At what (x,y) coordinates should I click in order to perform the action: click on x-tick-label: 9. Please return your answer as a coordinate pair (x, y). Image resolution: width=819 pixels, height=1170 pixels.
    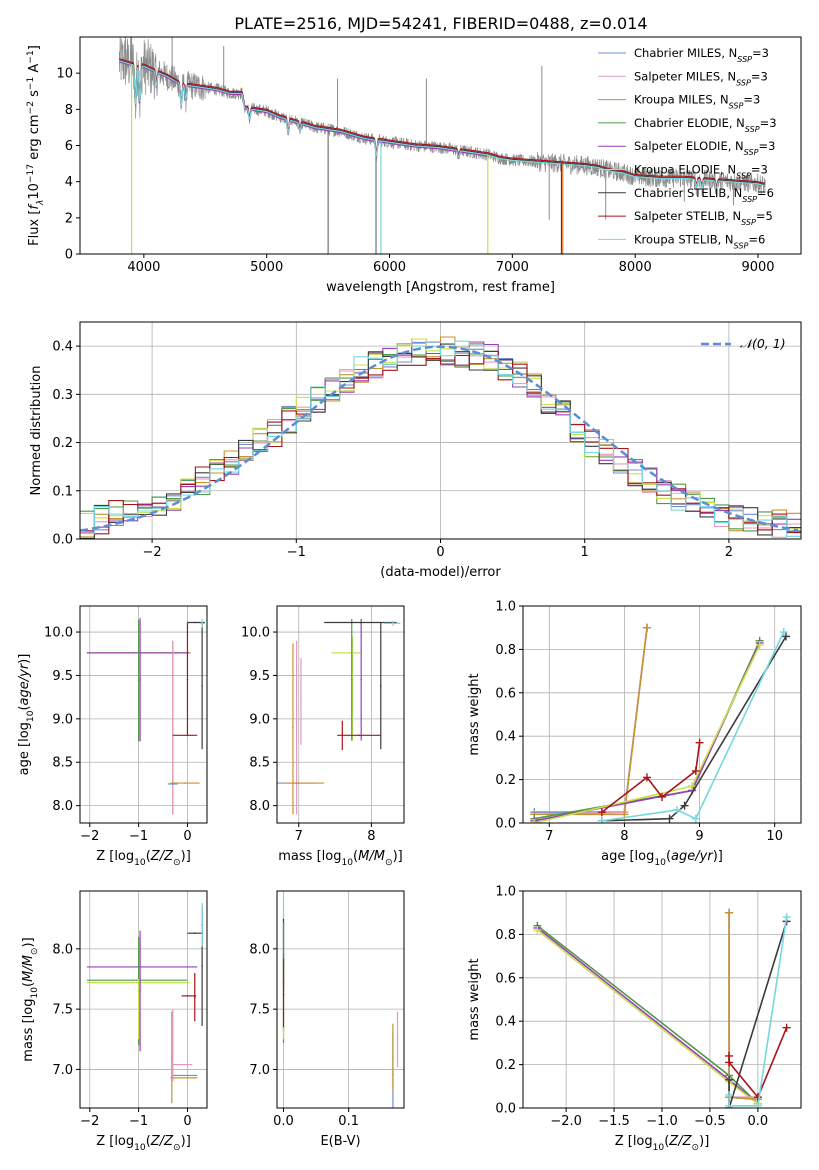
    Looking at the image, I should click on (699, 836).